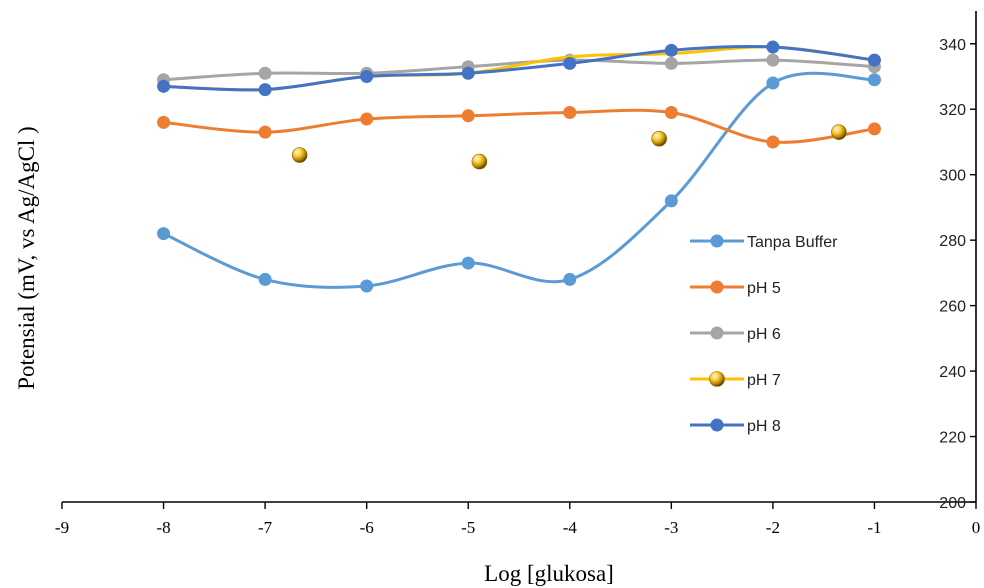 The height and width of the screenshot is (588, 984). I want to click on y-tick-label: 200, so click(952, 503).